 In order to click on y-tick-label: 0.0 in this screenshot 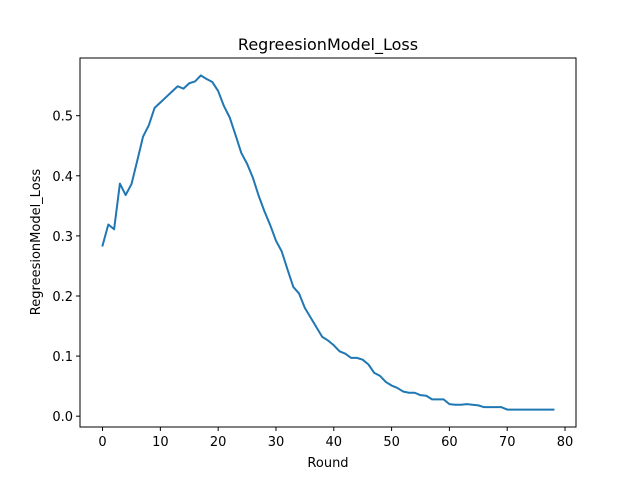, I will do `click(62, 417)`.